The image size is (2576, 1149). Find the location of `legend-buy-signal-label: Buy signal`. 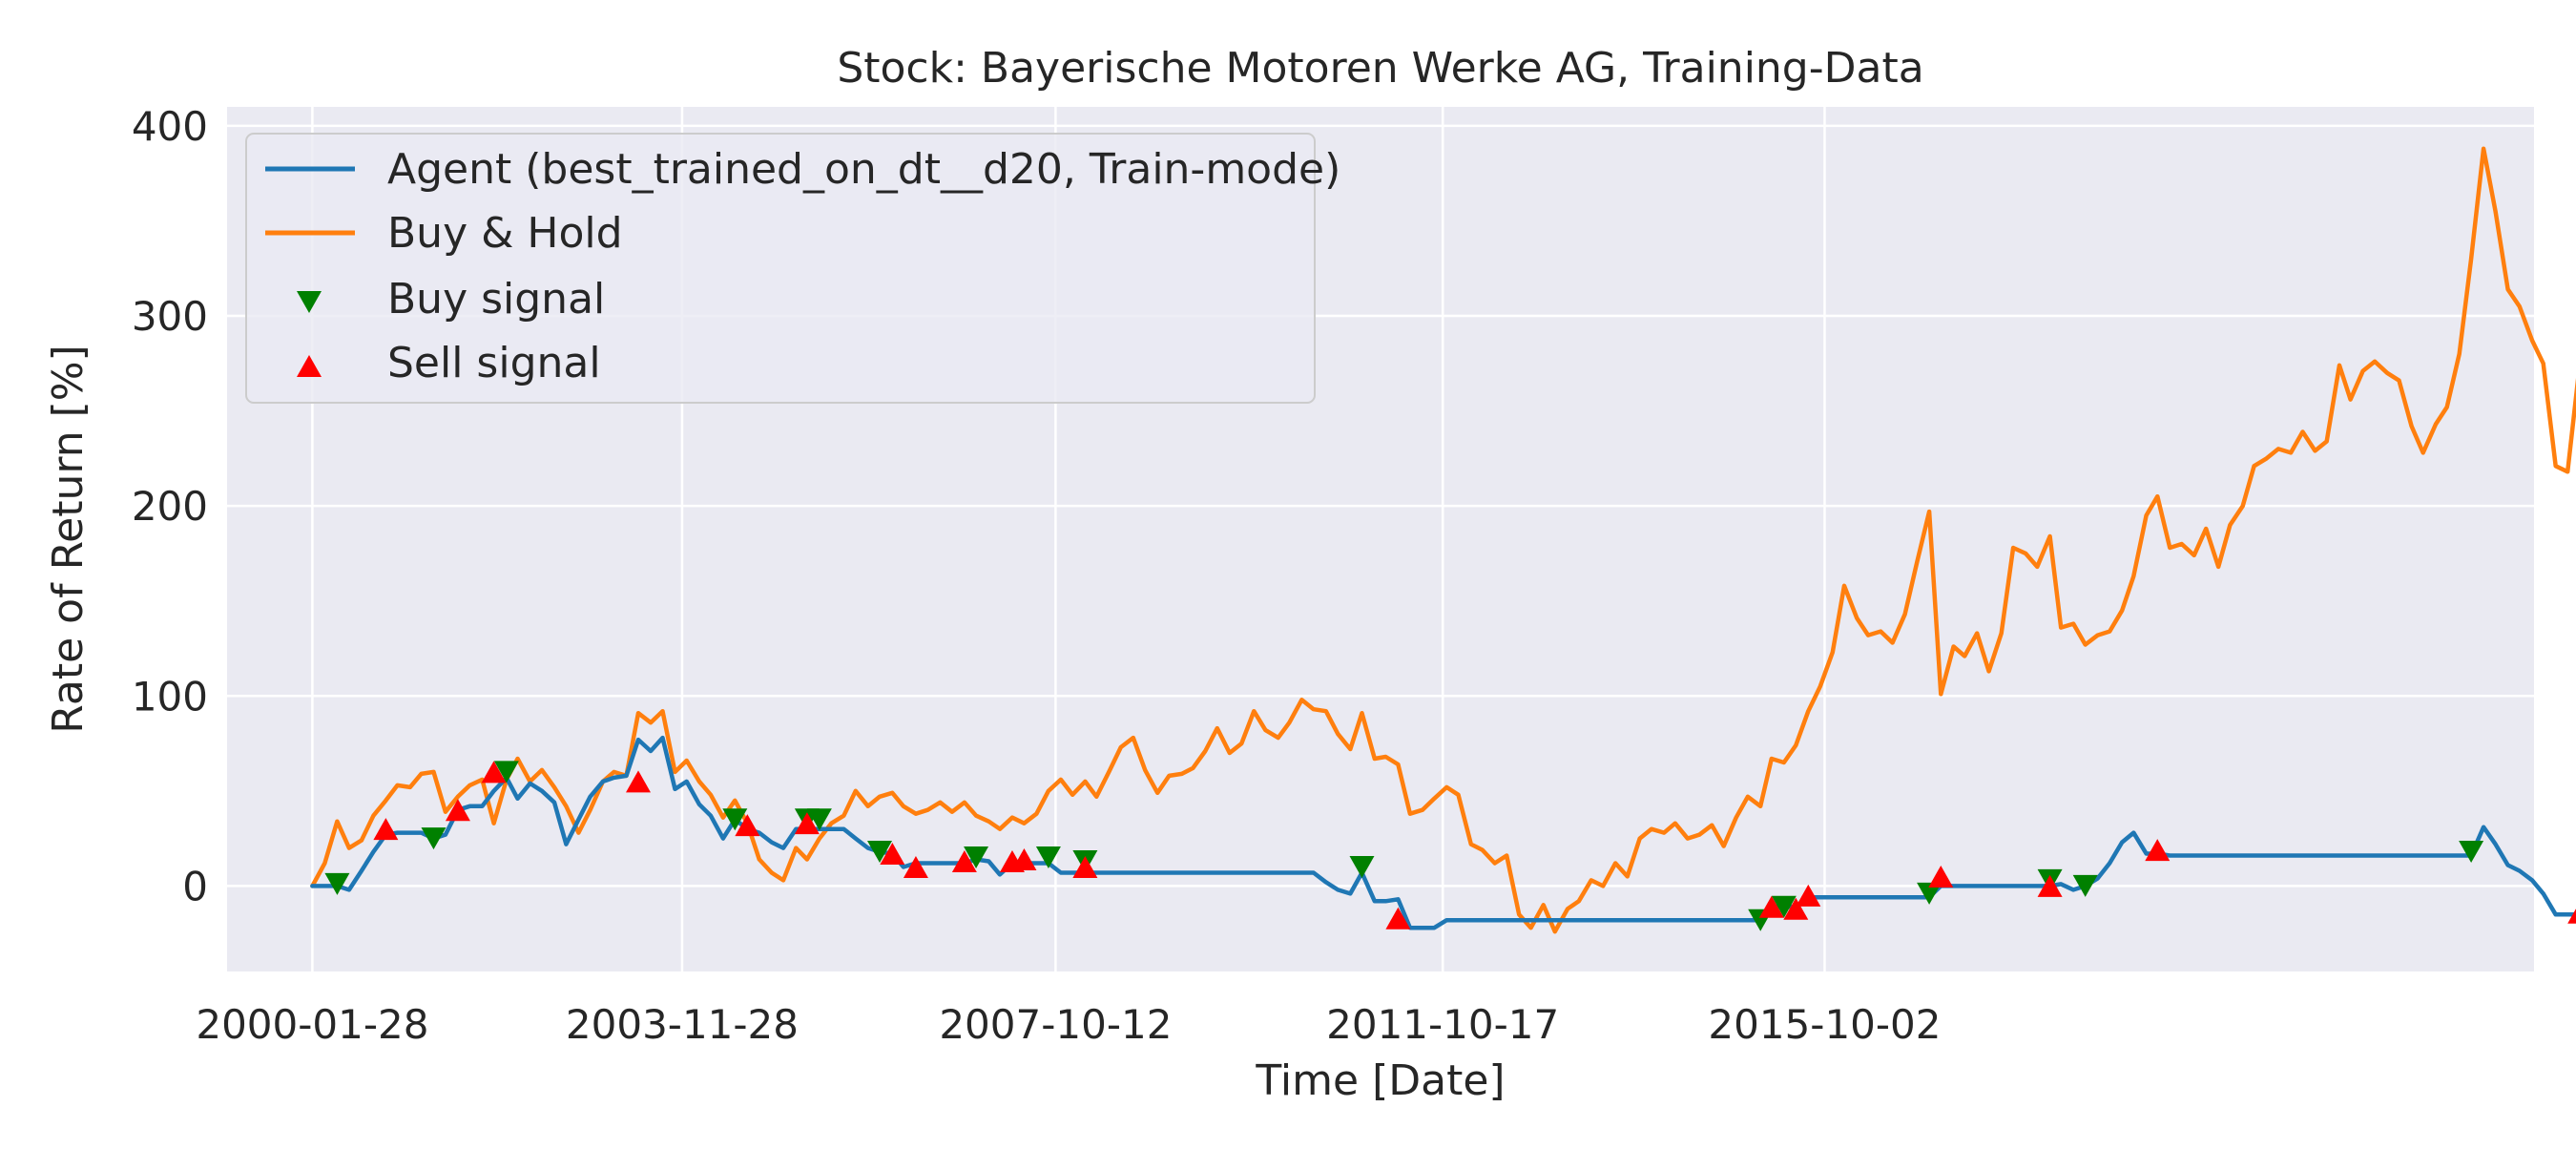

legend-buy-signal-label: Buy signal is located at coordinates (496, 299).